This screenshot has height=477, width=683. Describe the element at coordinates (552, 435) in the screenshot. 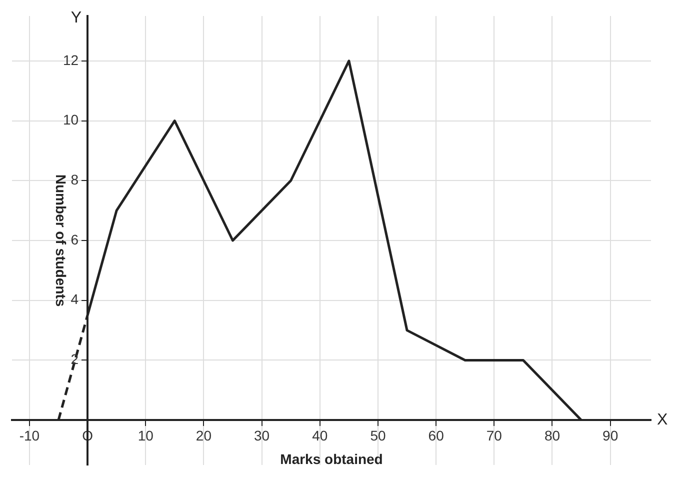

I see `x-tick-label: 80` at that location.